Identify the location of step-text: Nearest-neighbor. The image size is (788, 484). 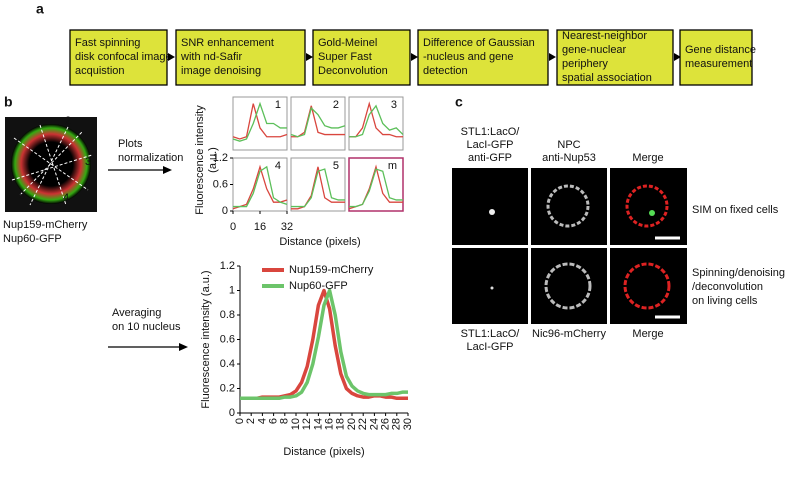
(604, 36).